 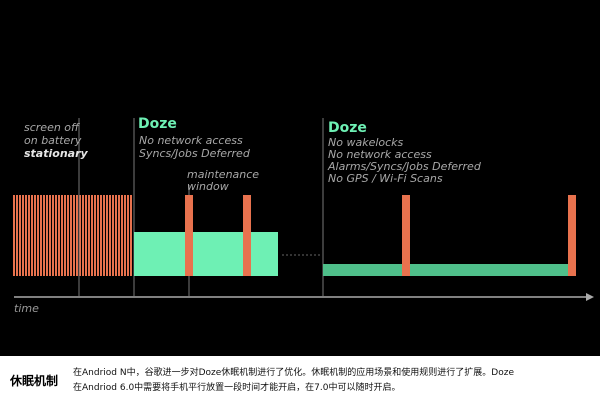 I want to click on caption-title: 休眠机制, so click(x=34, y=381).